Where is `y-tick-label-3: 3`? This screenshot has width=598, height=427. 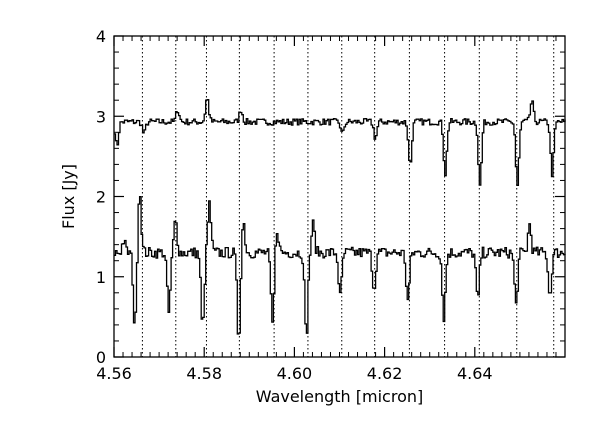 y-tick-label-3: 3 is located at coordinates (101, 116).